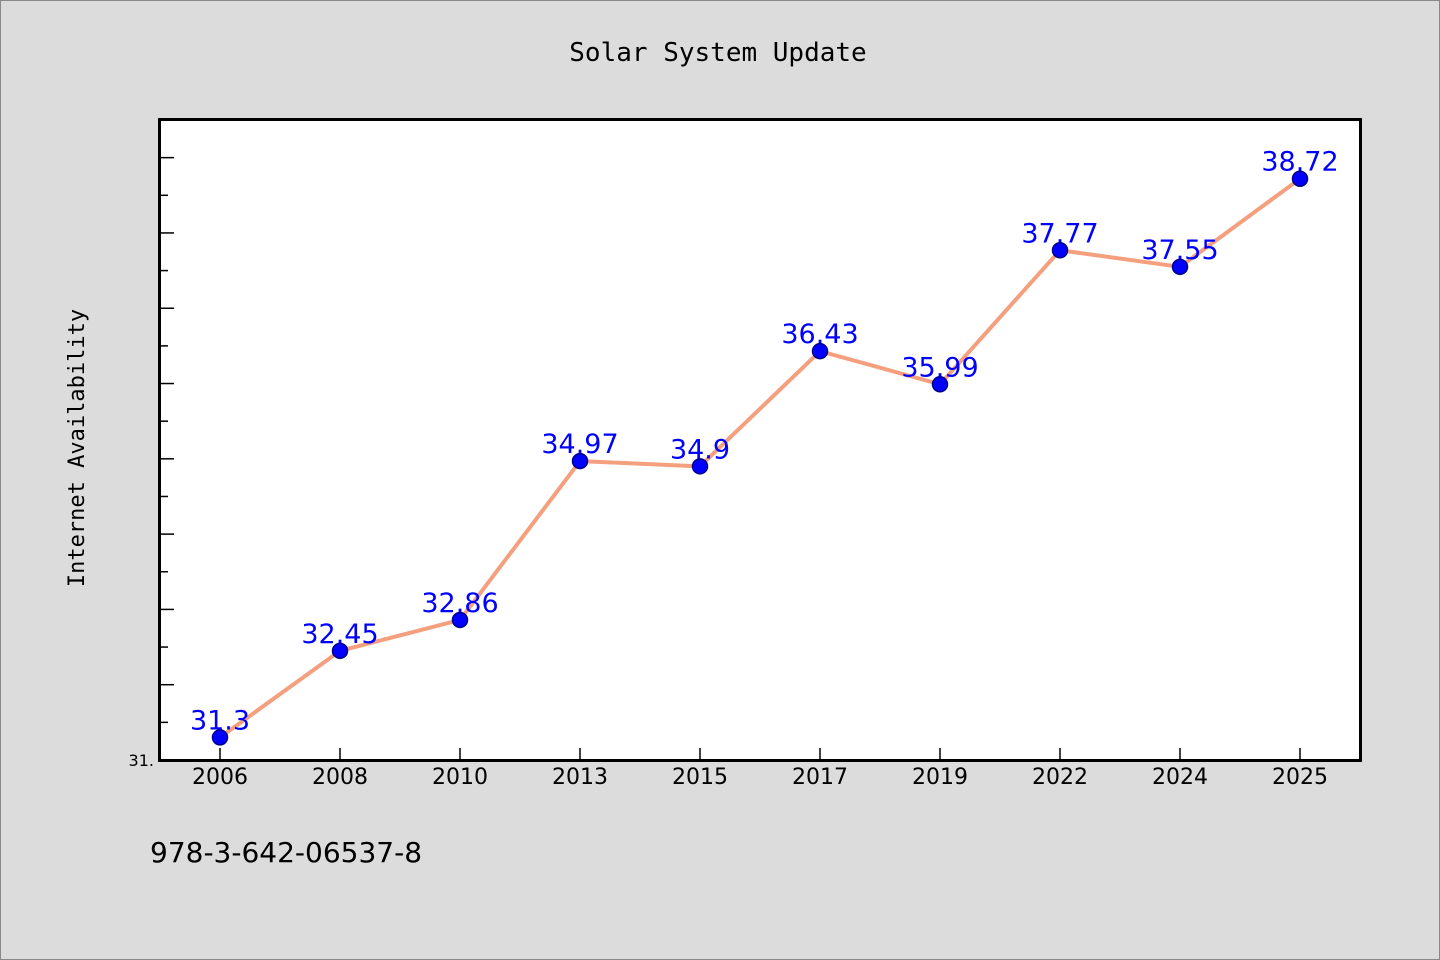 This screenshot has height=960, width=1440. Describe the element at coordinates (286, 852) in the screenshot. I see `footer-identifier: 978-3-642-06537-8` at that location.